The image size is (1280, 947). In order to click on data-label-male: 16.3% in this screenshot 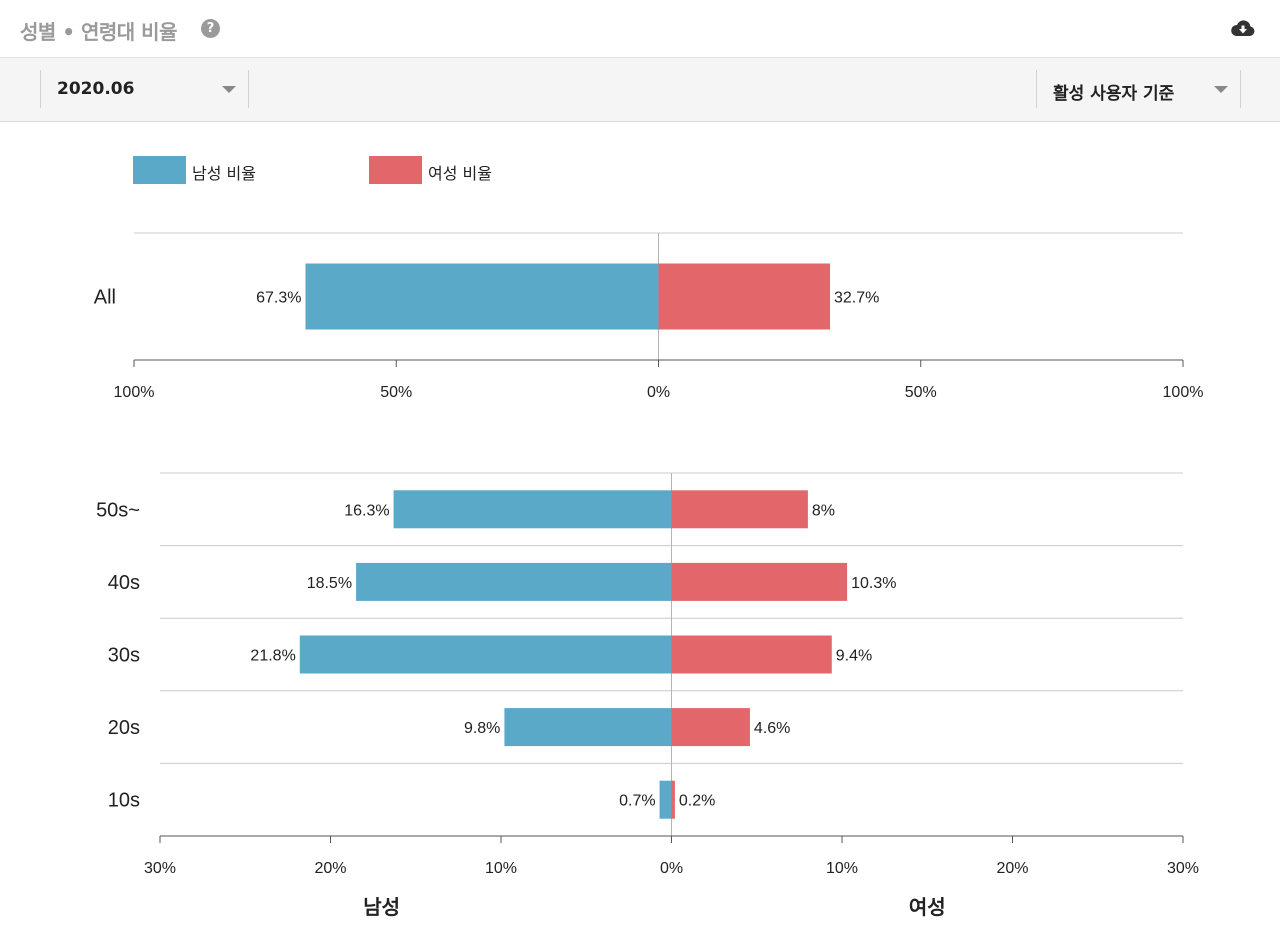, I will do `click(366, 510)`.